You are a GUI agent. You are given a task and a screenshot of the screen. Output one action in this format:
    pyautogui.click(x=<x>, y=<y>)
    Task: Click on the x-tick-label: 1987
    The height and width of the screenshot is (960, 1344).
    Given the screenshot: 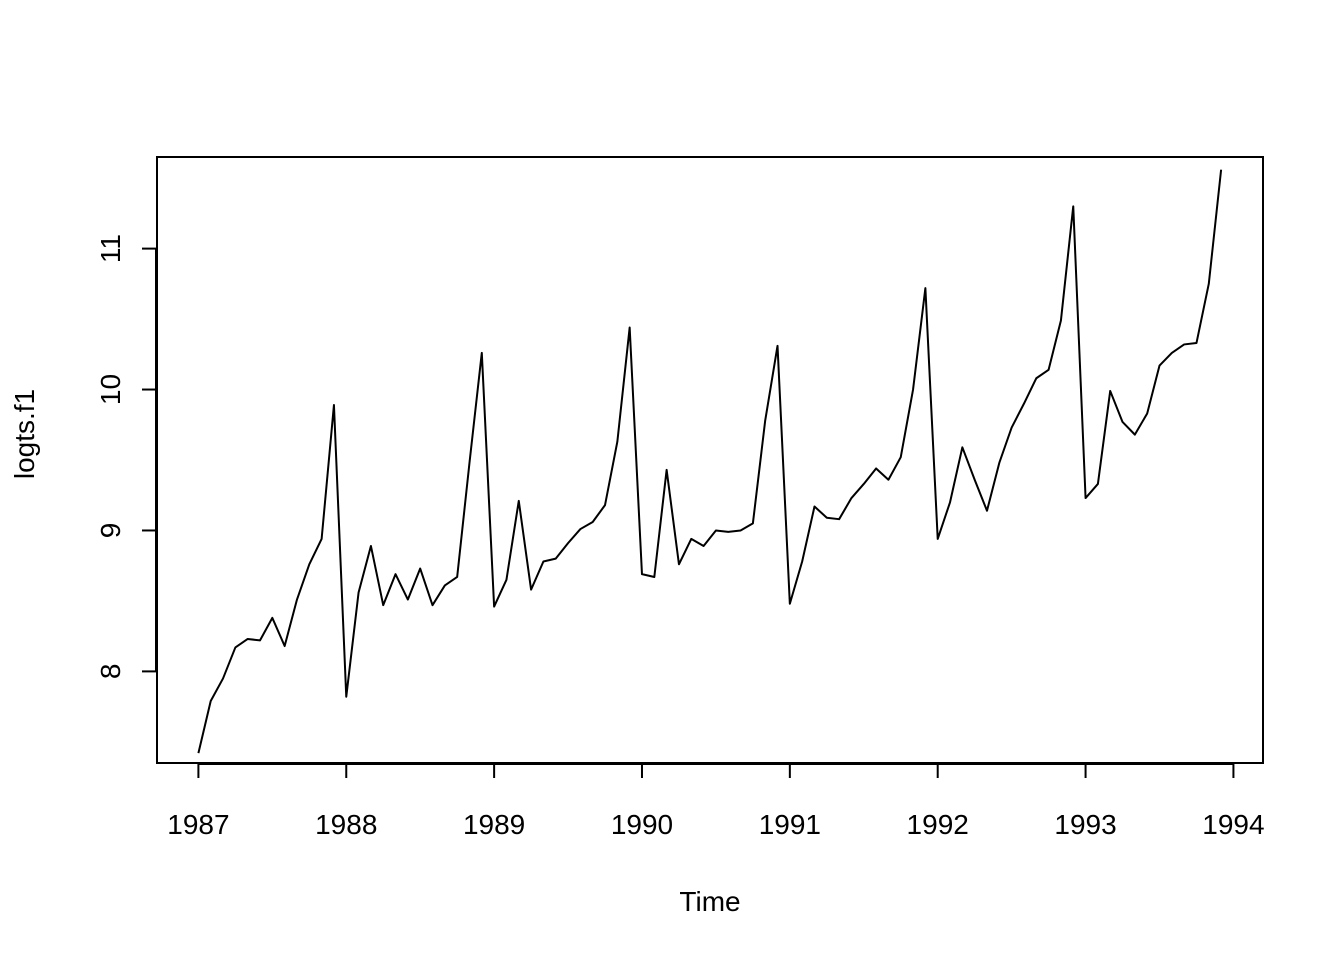 What is the action you would take?
    pyautogui.click(x=198, y=824)
    